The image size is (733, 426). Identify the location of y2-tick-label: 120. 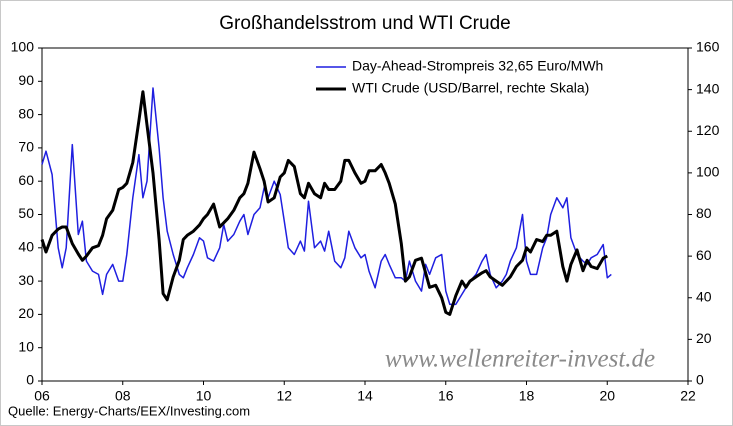
(708, 130).